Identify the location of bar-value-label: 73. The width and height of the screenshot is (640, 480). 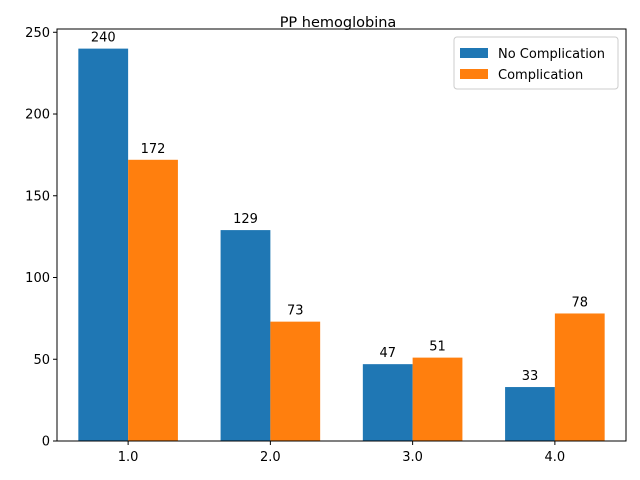
(295, 311).